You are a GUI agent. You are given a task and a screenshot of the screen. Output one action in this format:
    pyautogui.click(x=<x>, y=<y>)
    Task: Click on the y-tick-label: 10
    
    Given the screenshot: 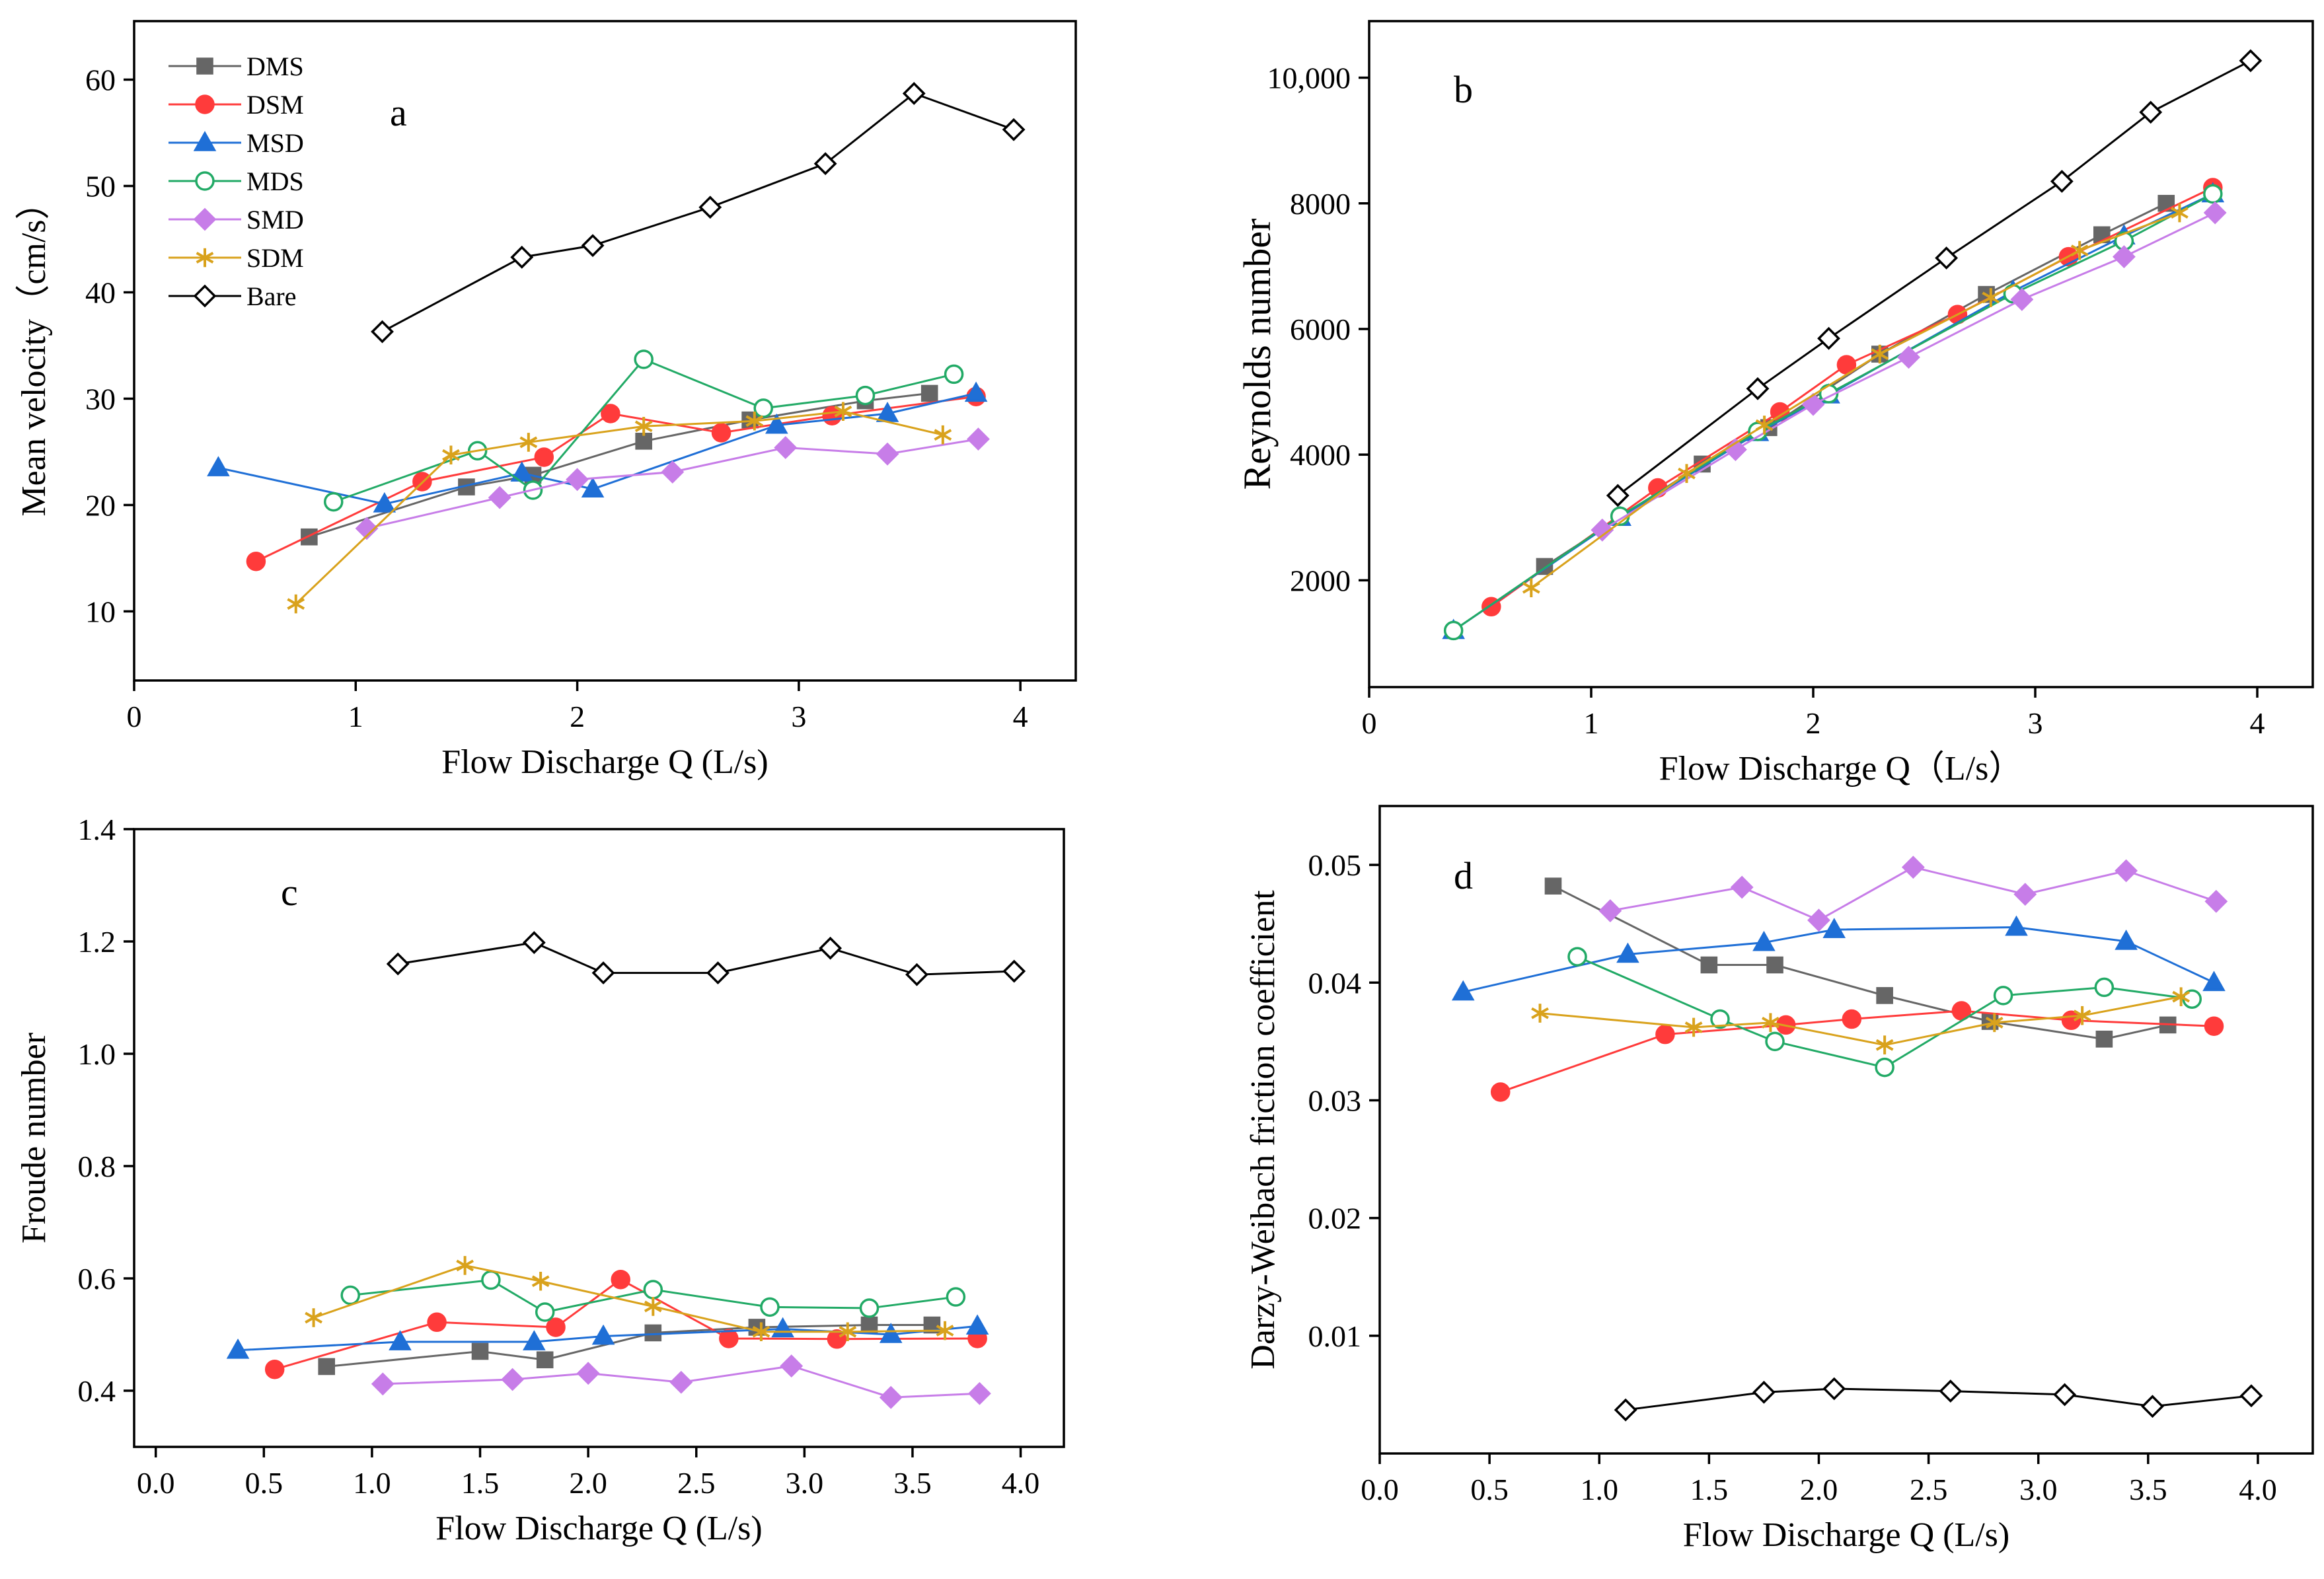 What is the action you would take?
    pyautogui.click(x=100, y=611)
    